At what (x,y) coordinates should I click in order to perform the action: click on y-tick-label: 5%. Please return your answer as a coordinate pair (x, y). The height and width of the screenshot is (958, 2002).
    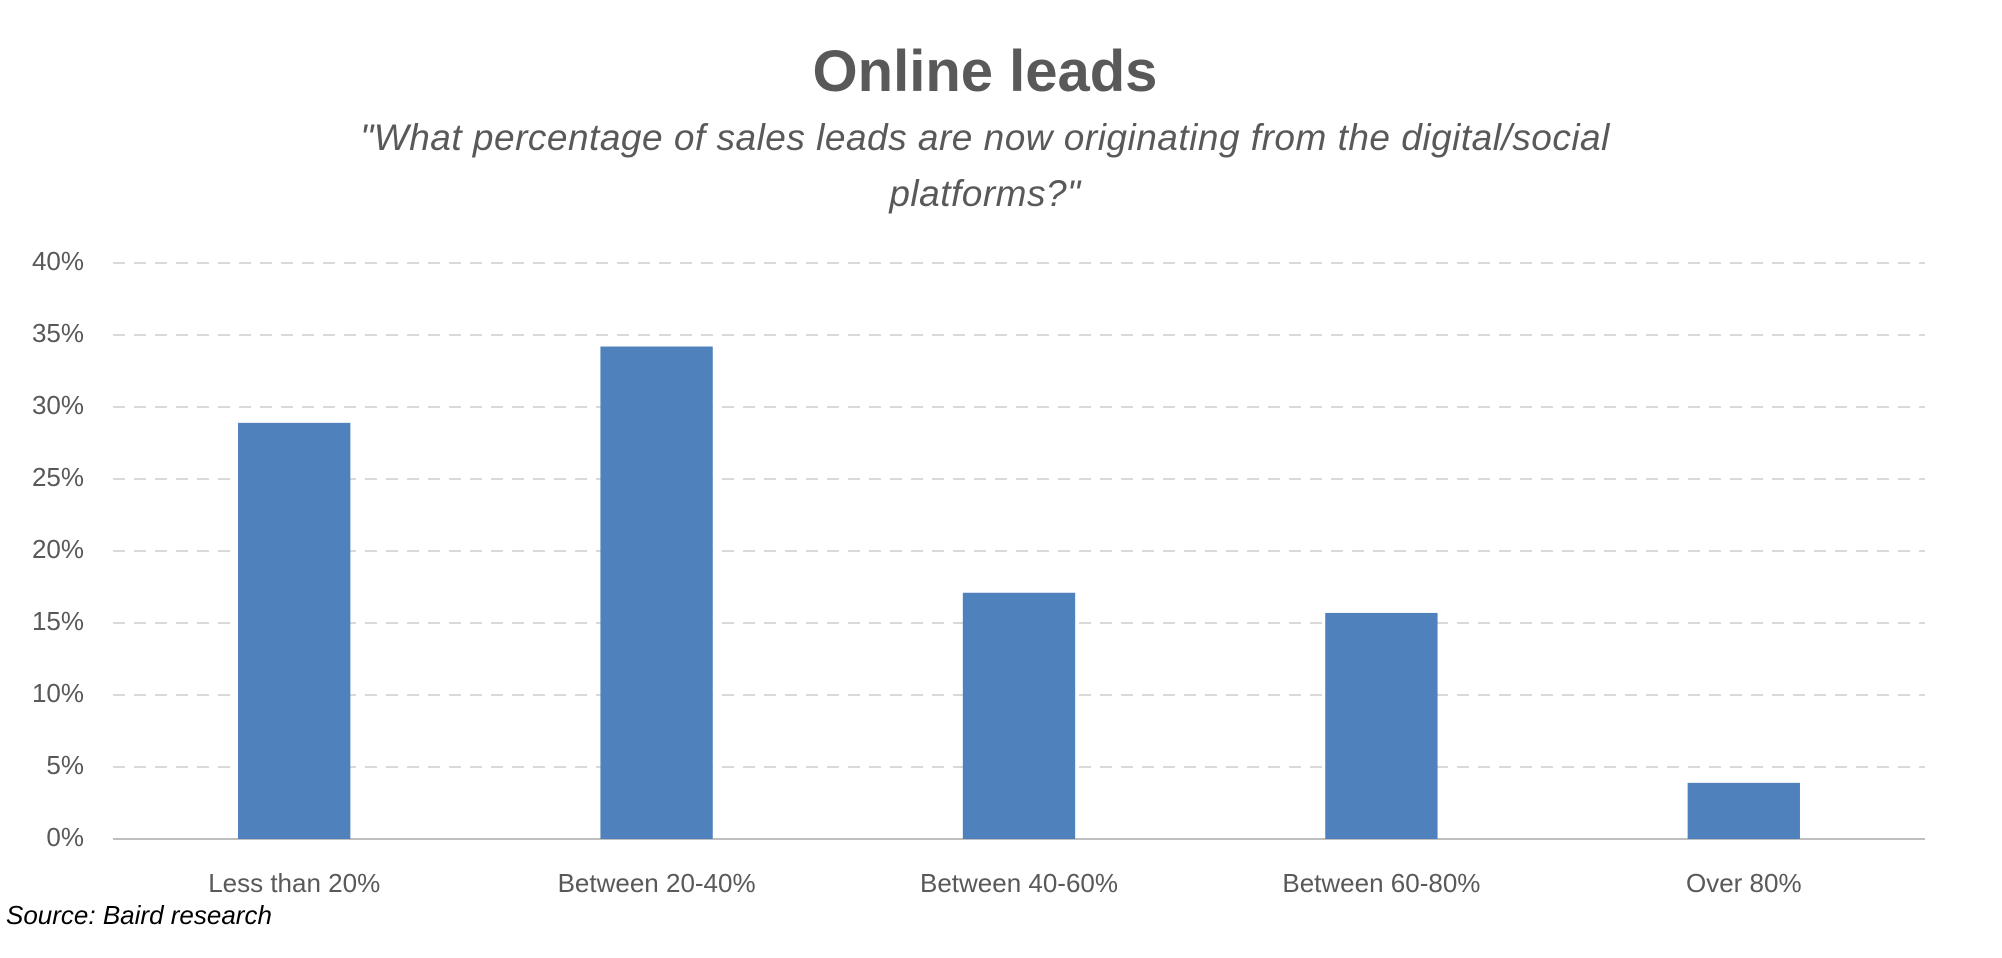
    Looking at the image, I should click on (65, 765).